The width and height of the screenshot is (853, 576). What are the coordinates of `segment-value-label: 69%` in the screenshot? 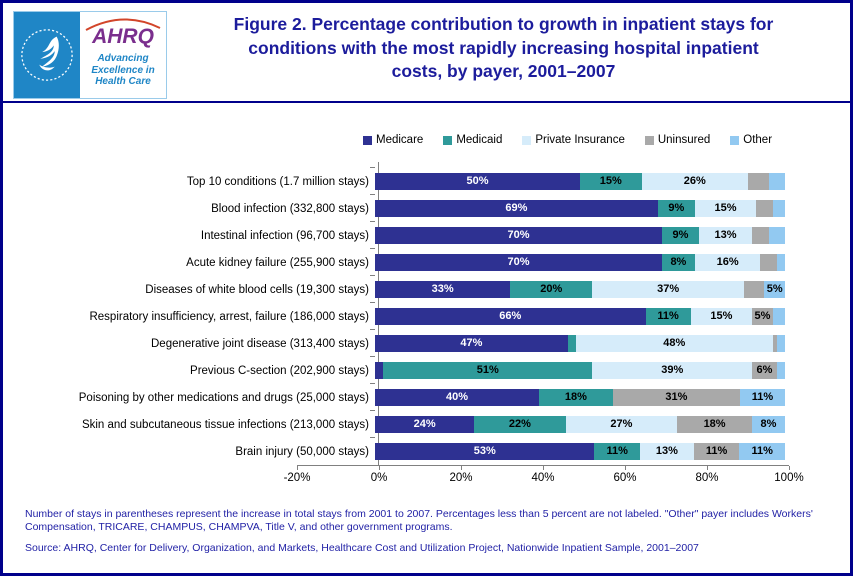 It's located at (516, 208).